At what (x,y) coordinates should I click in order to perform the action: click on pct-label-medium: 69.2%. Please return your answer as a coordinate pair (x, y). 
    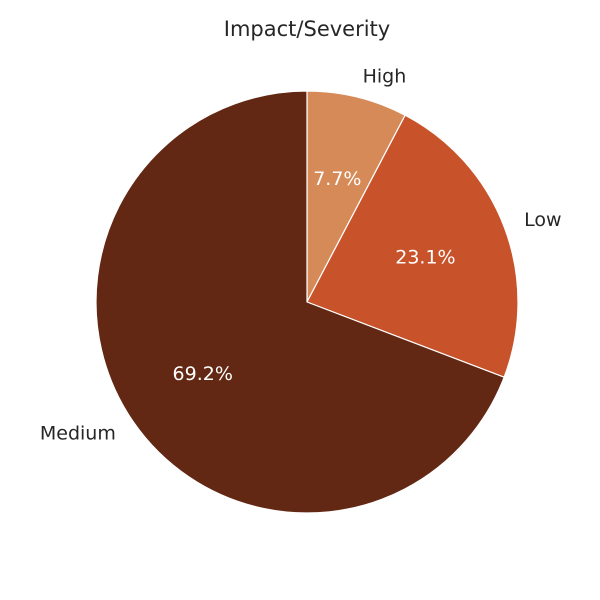
    Looking at the image, I should click on (203, 374).